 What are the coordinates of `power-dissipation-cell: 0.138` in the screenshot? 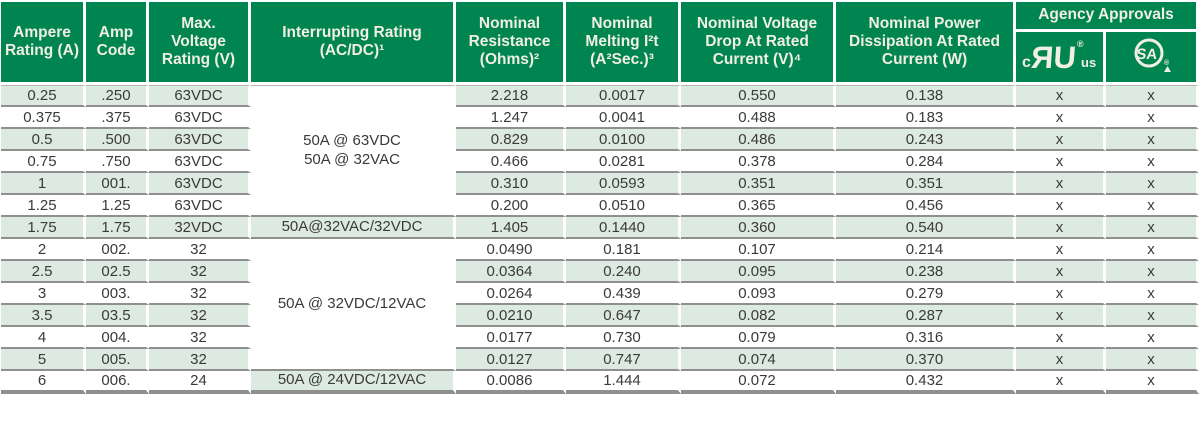 It's located at (926, 96).